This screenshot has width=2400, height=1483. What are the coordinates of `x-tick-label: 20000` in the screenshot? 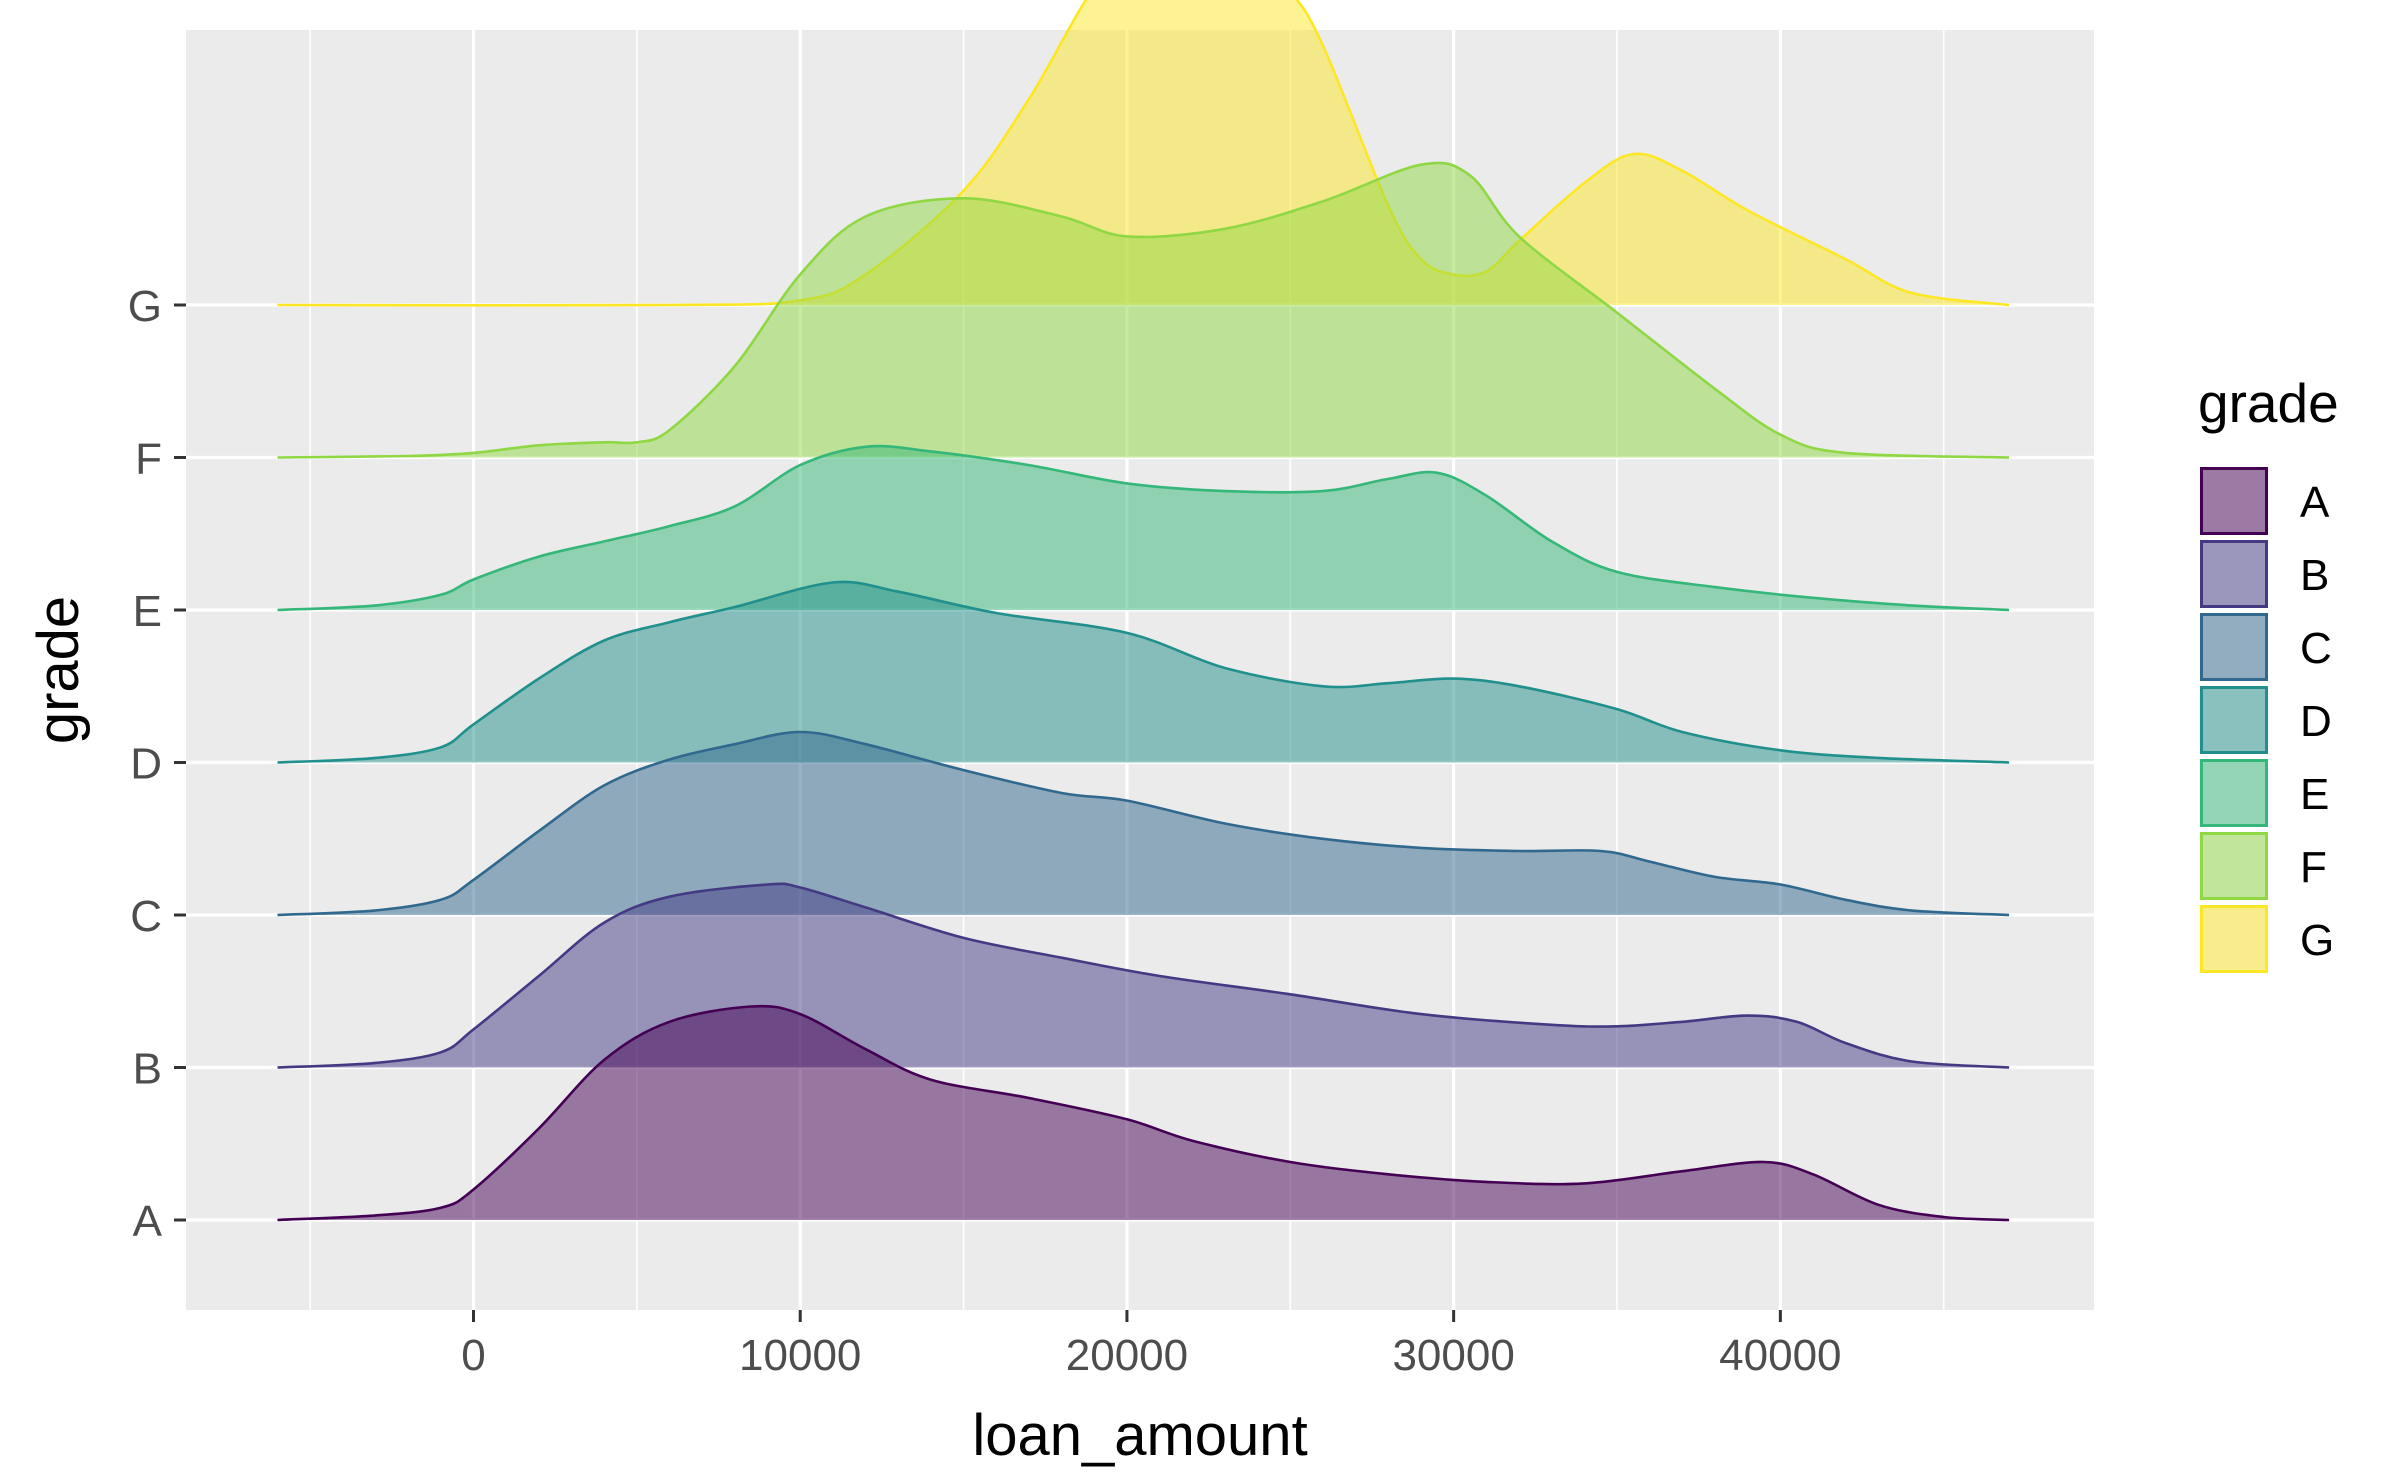 It's located at (1127, 1355).